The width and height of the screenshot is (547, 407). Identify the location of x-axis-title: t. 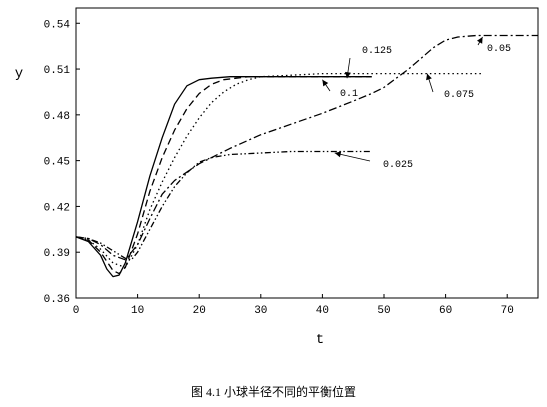
(320, 340).